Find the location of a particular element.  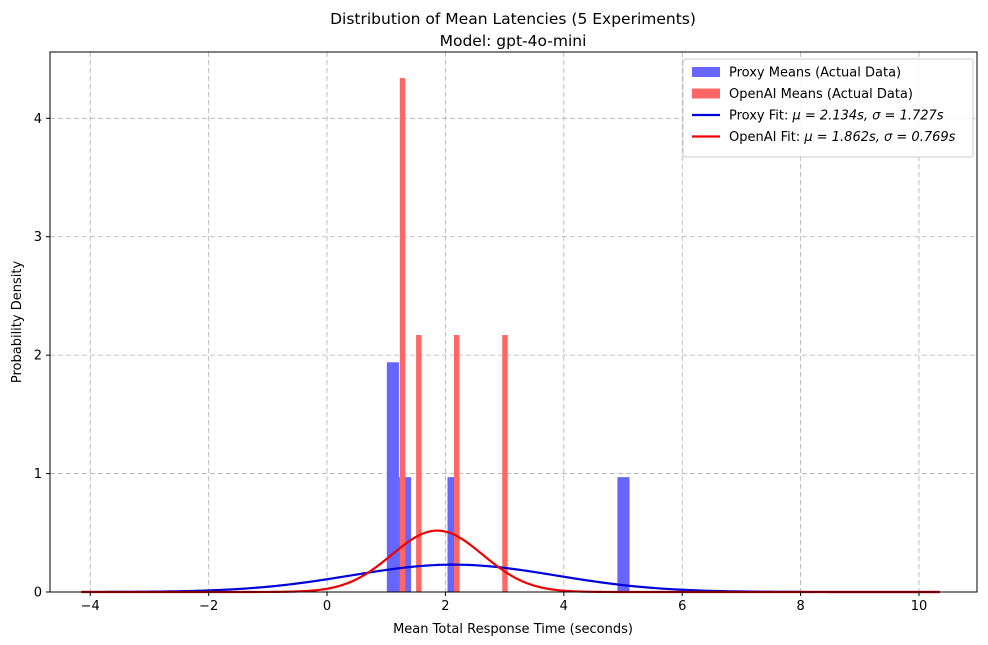

y-tick-label: 0 is located at coordinates (38, 593).